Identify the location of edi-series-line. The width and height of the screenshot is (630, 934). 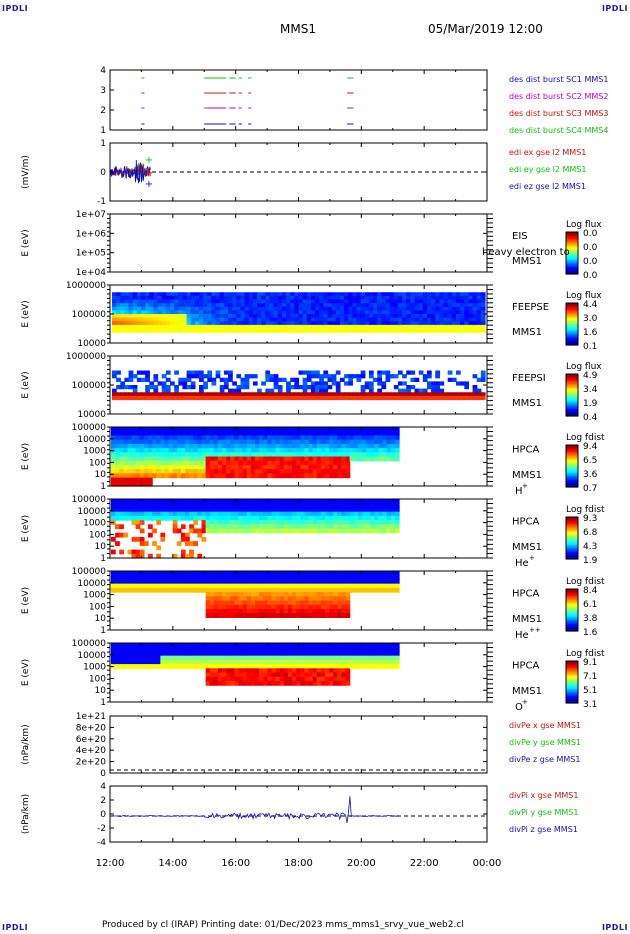
(130, 171).